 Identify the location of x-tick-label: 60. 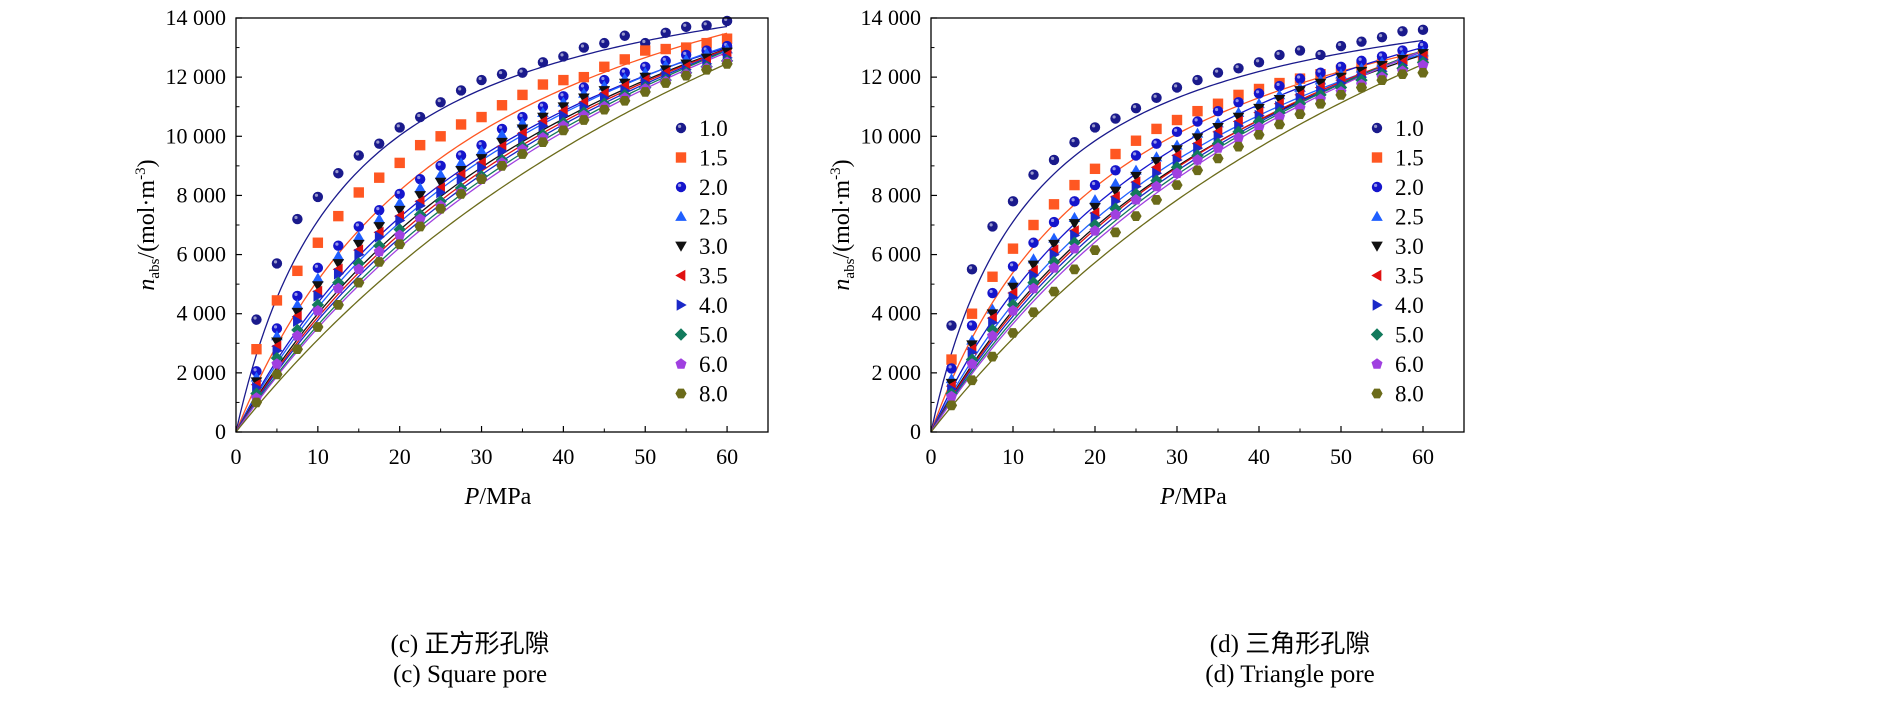
(727, 456).